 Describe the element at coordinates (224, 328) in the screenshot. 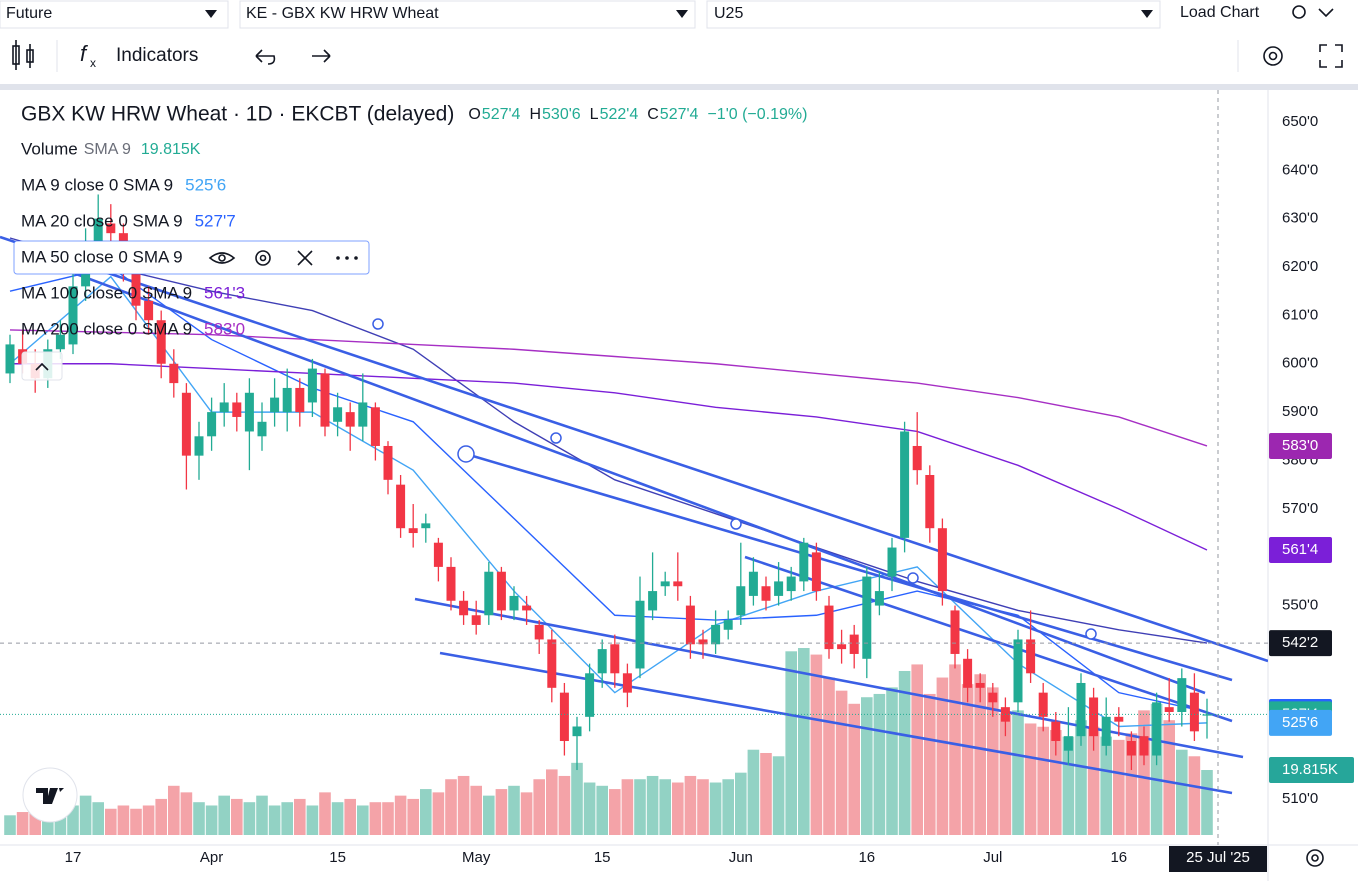

I see `legend-text: 583'0` at that location.